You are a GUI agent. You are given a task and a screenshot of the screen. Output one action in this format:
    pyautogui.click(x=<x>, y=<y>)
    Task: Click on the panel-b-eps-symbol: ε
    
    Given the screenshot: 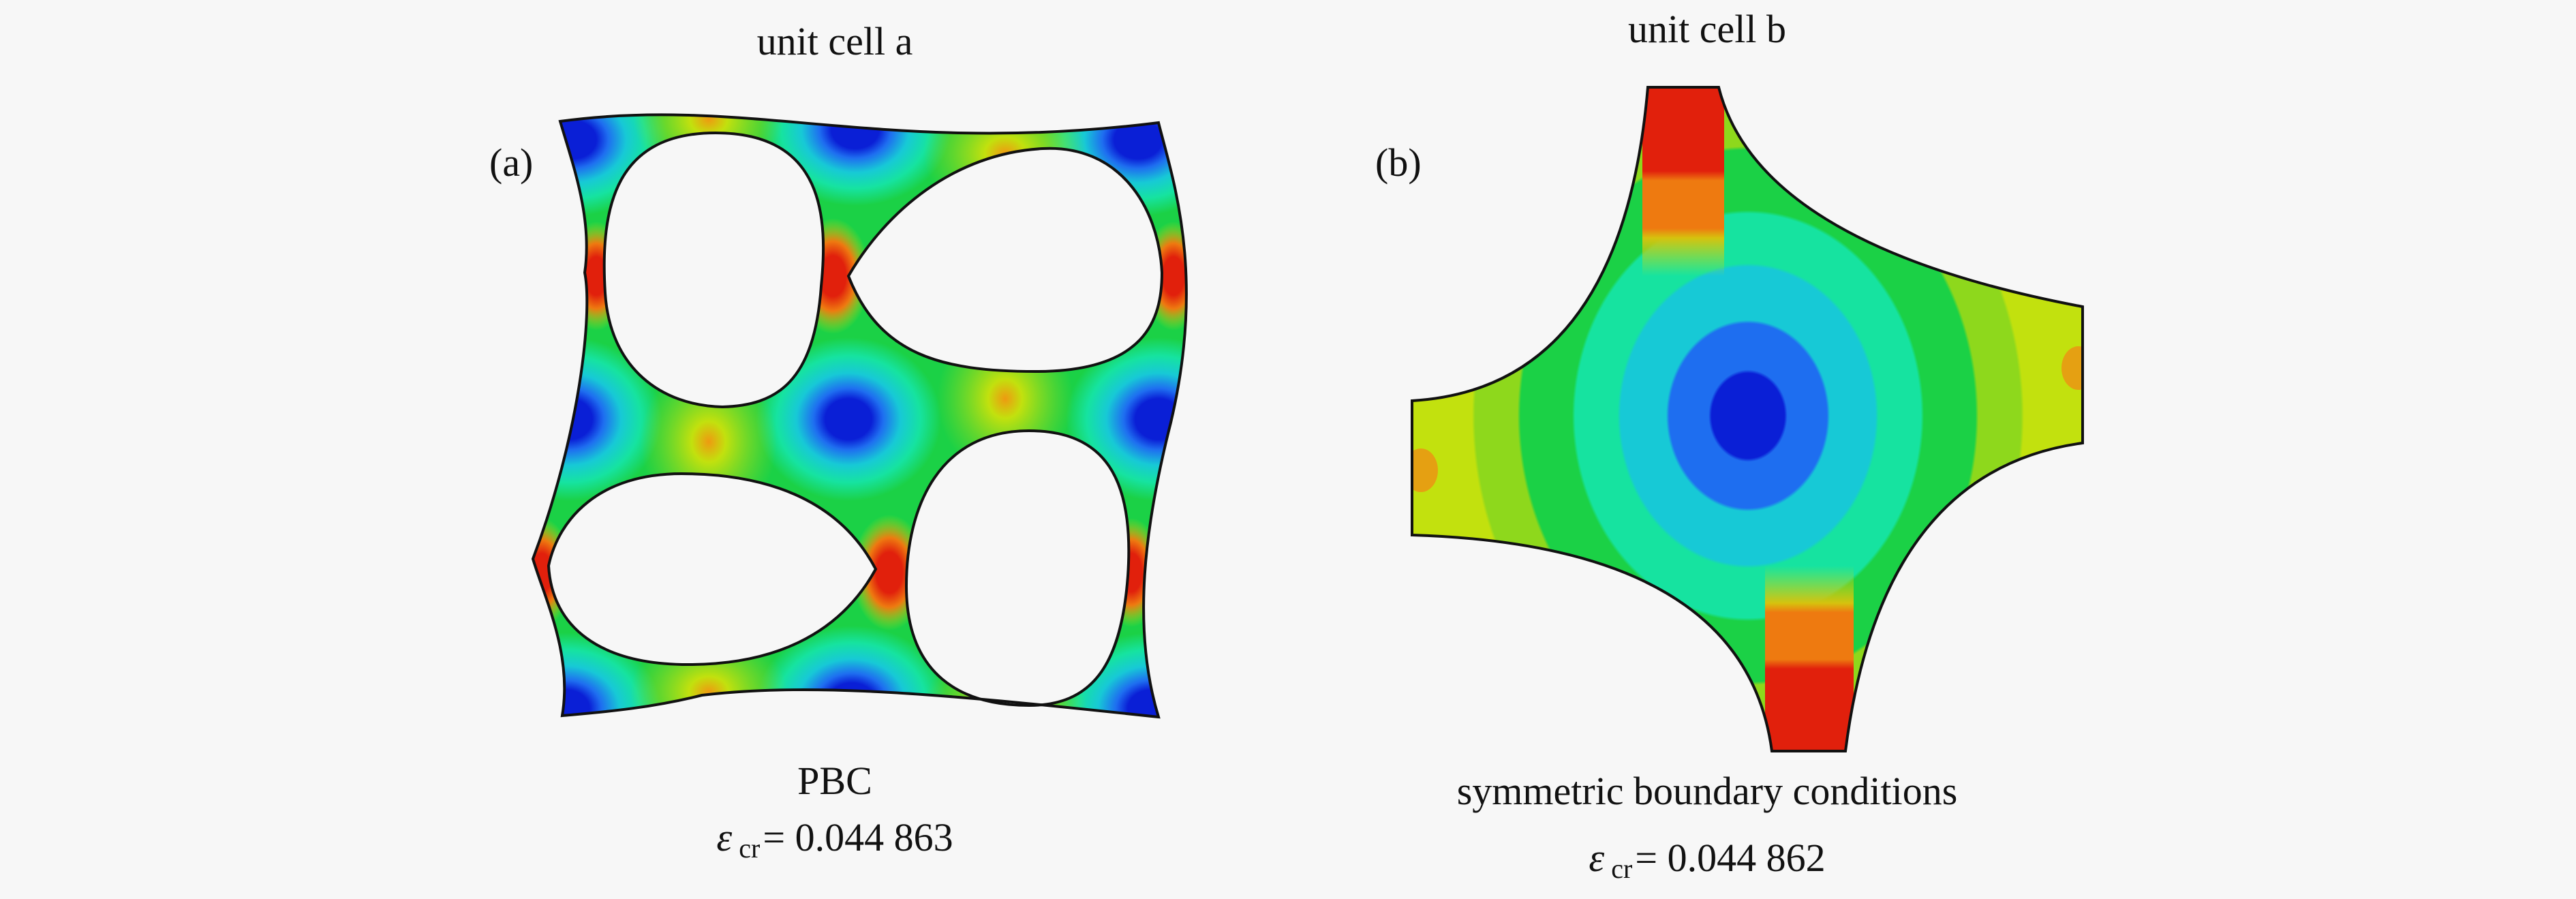 What is the action you would take?
    pyautogui.click(x=1596, y=858)
    